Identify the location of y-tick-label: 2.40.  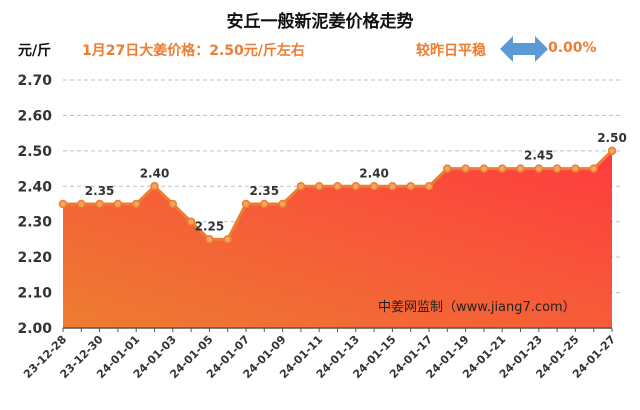
(34, 187).